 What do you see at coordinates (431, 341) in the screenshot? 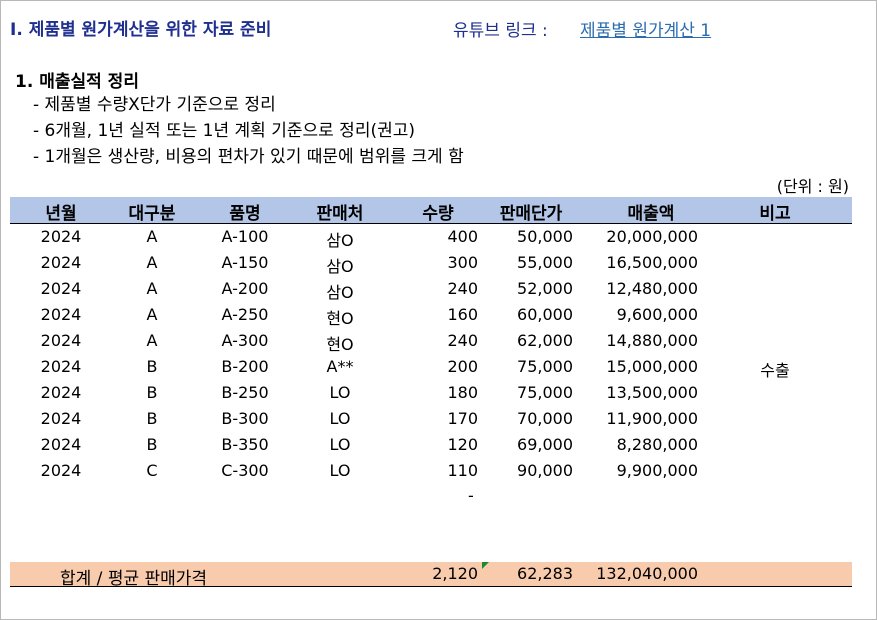
I see `table-row: 2024 A A-300 현O 240 62,000 14,880,000` at bounding box center [431, 341].